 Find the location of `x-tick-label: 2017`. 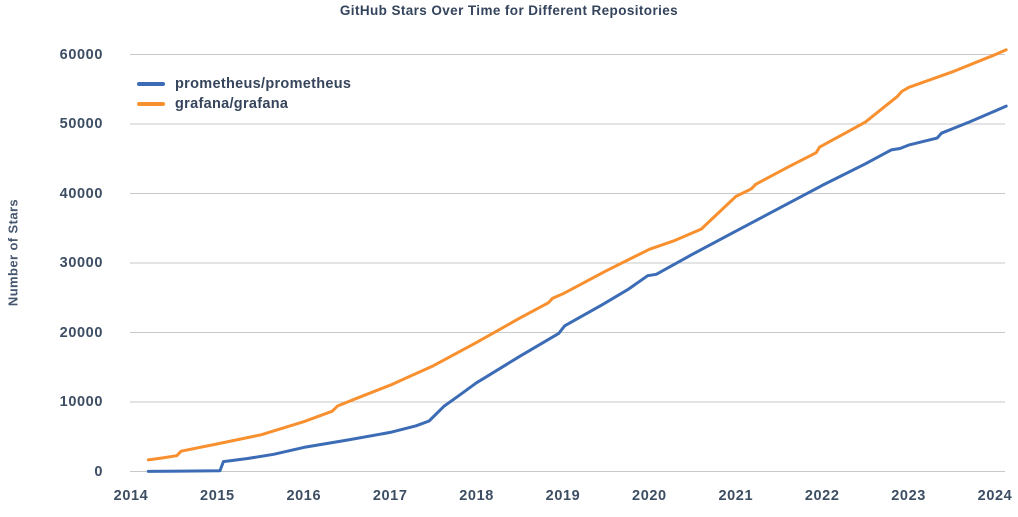

x-tick-label: 2017 is located at coordinates (390, 496).